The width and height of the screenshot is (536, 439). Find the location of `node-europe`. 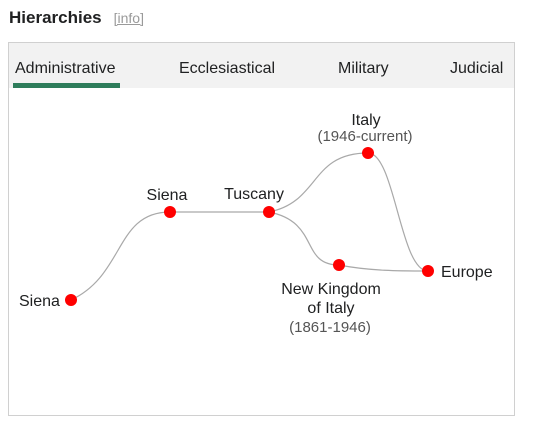

node-europe is located at coordinates (428, 271).